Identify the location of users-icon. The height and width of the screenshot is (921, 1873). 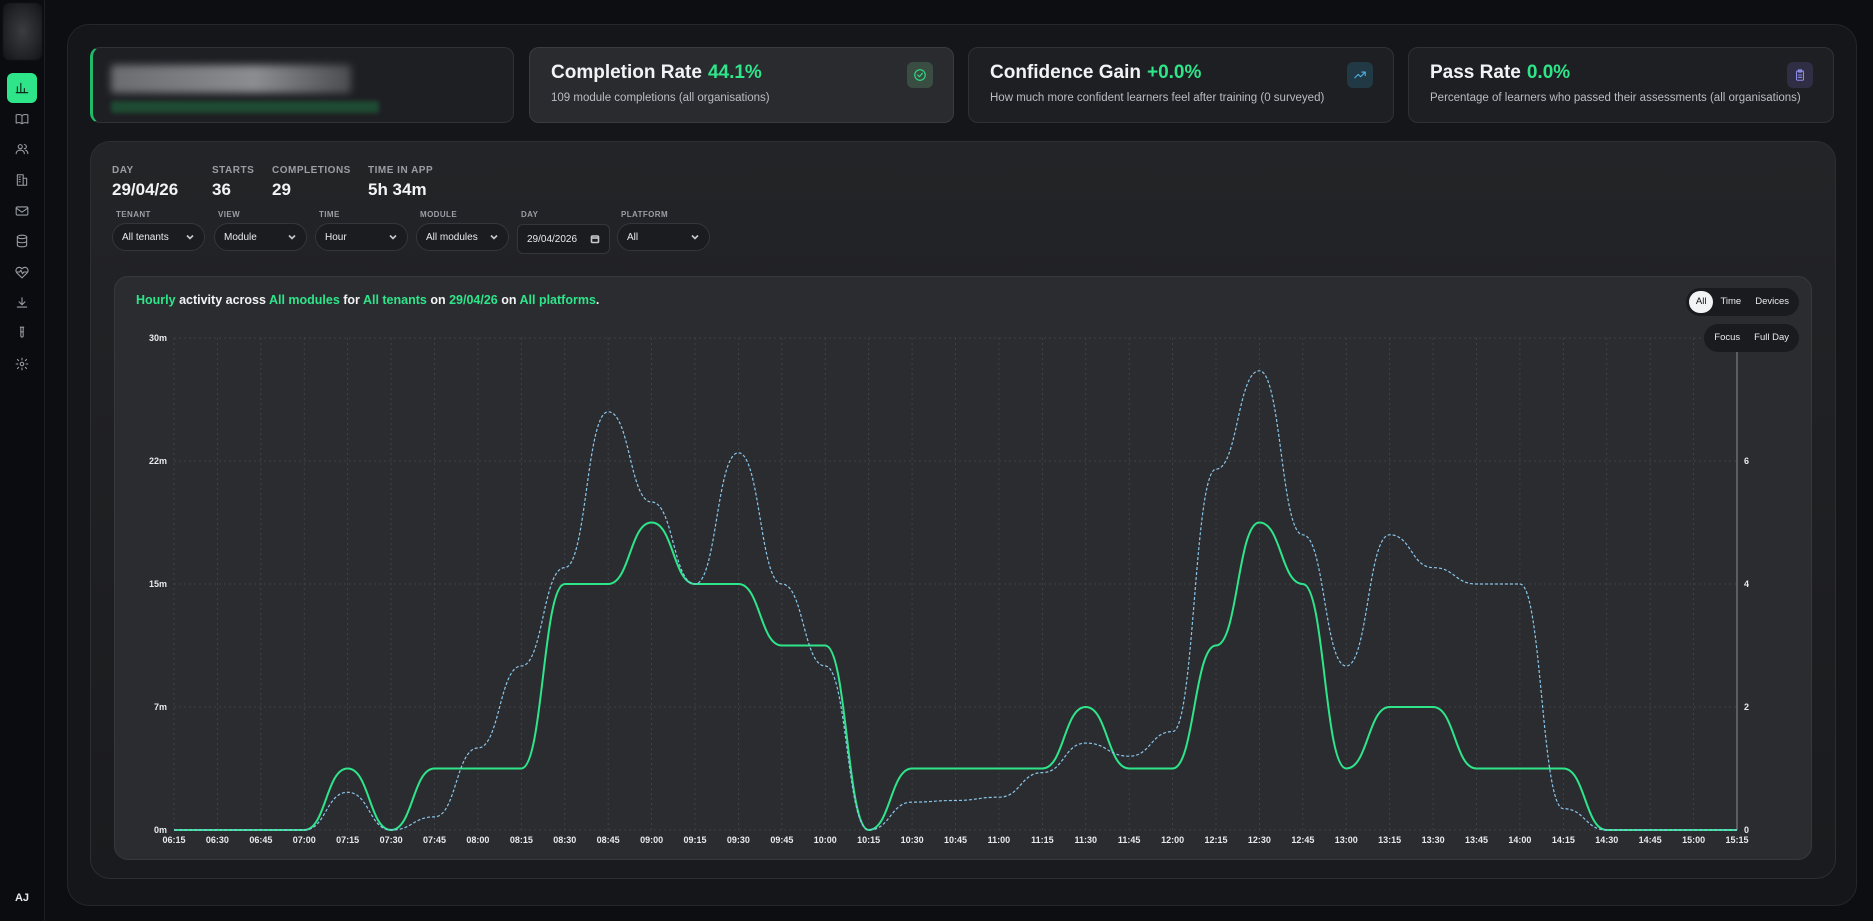
(22, 149).